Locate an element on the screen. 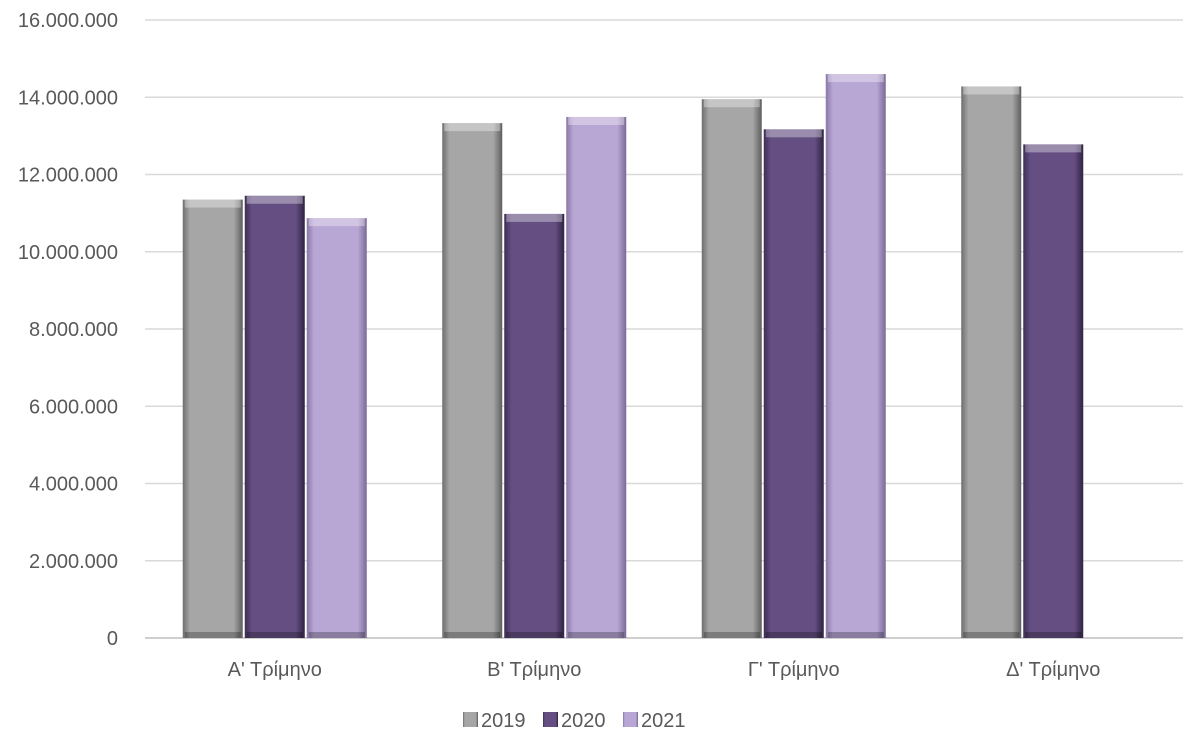 The width and height of the screenshot is (1183, 741). x-category-label: Γ' Τρίμηνο is located at coordinates (794, 670).